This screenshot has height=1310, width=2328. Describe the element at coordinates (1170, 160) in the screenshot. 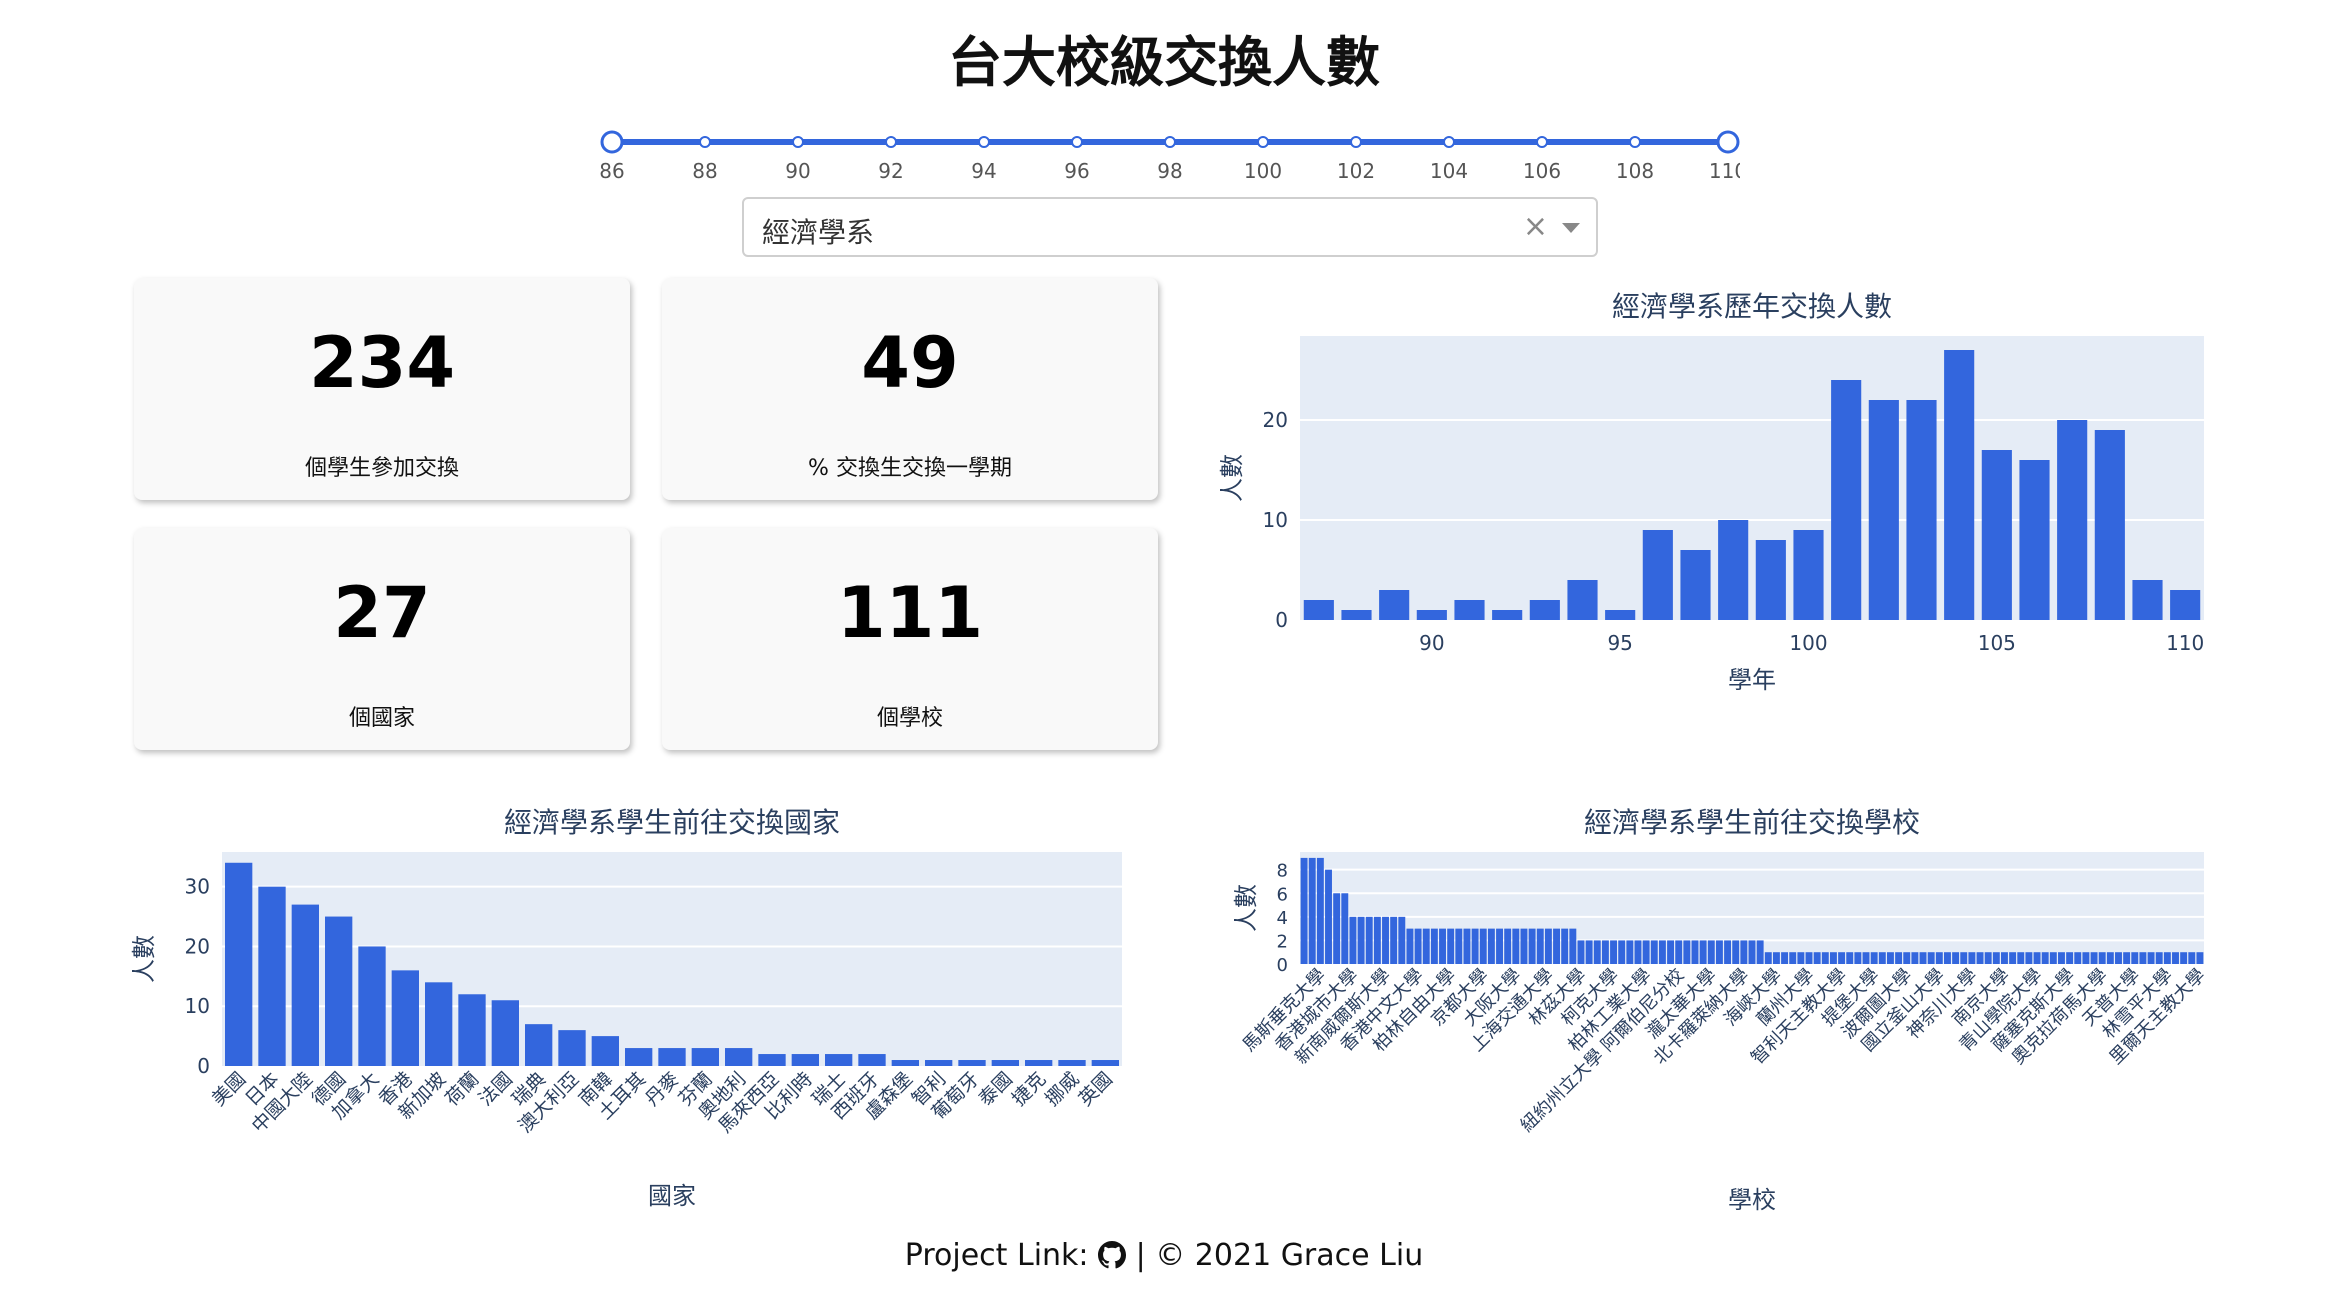

I see `year-range-slider: 86 88 90 92 94 96 98 100 102 104 106 108 110` at that location.